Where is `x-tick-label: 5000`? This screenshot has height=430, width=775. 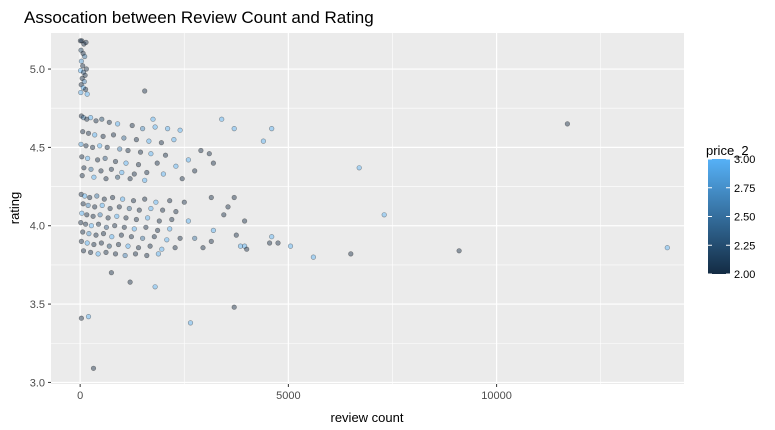
x-tick-label: 5000 is located at coordinates (288, 396).